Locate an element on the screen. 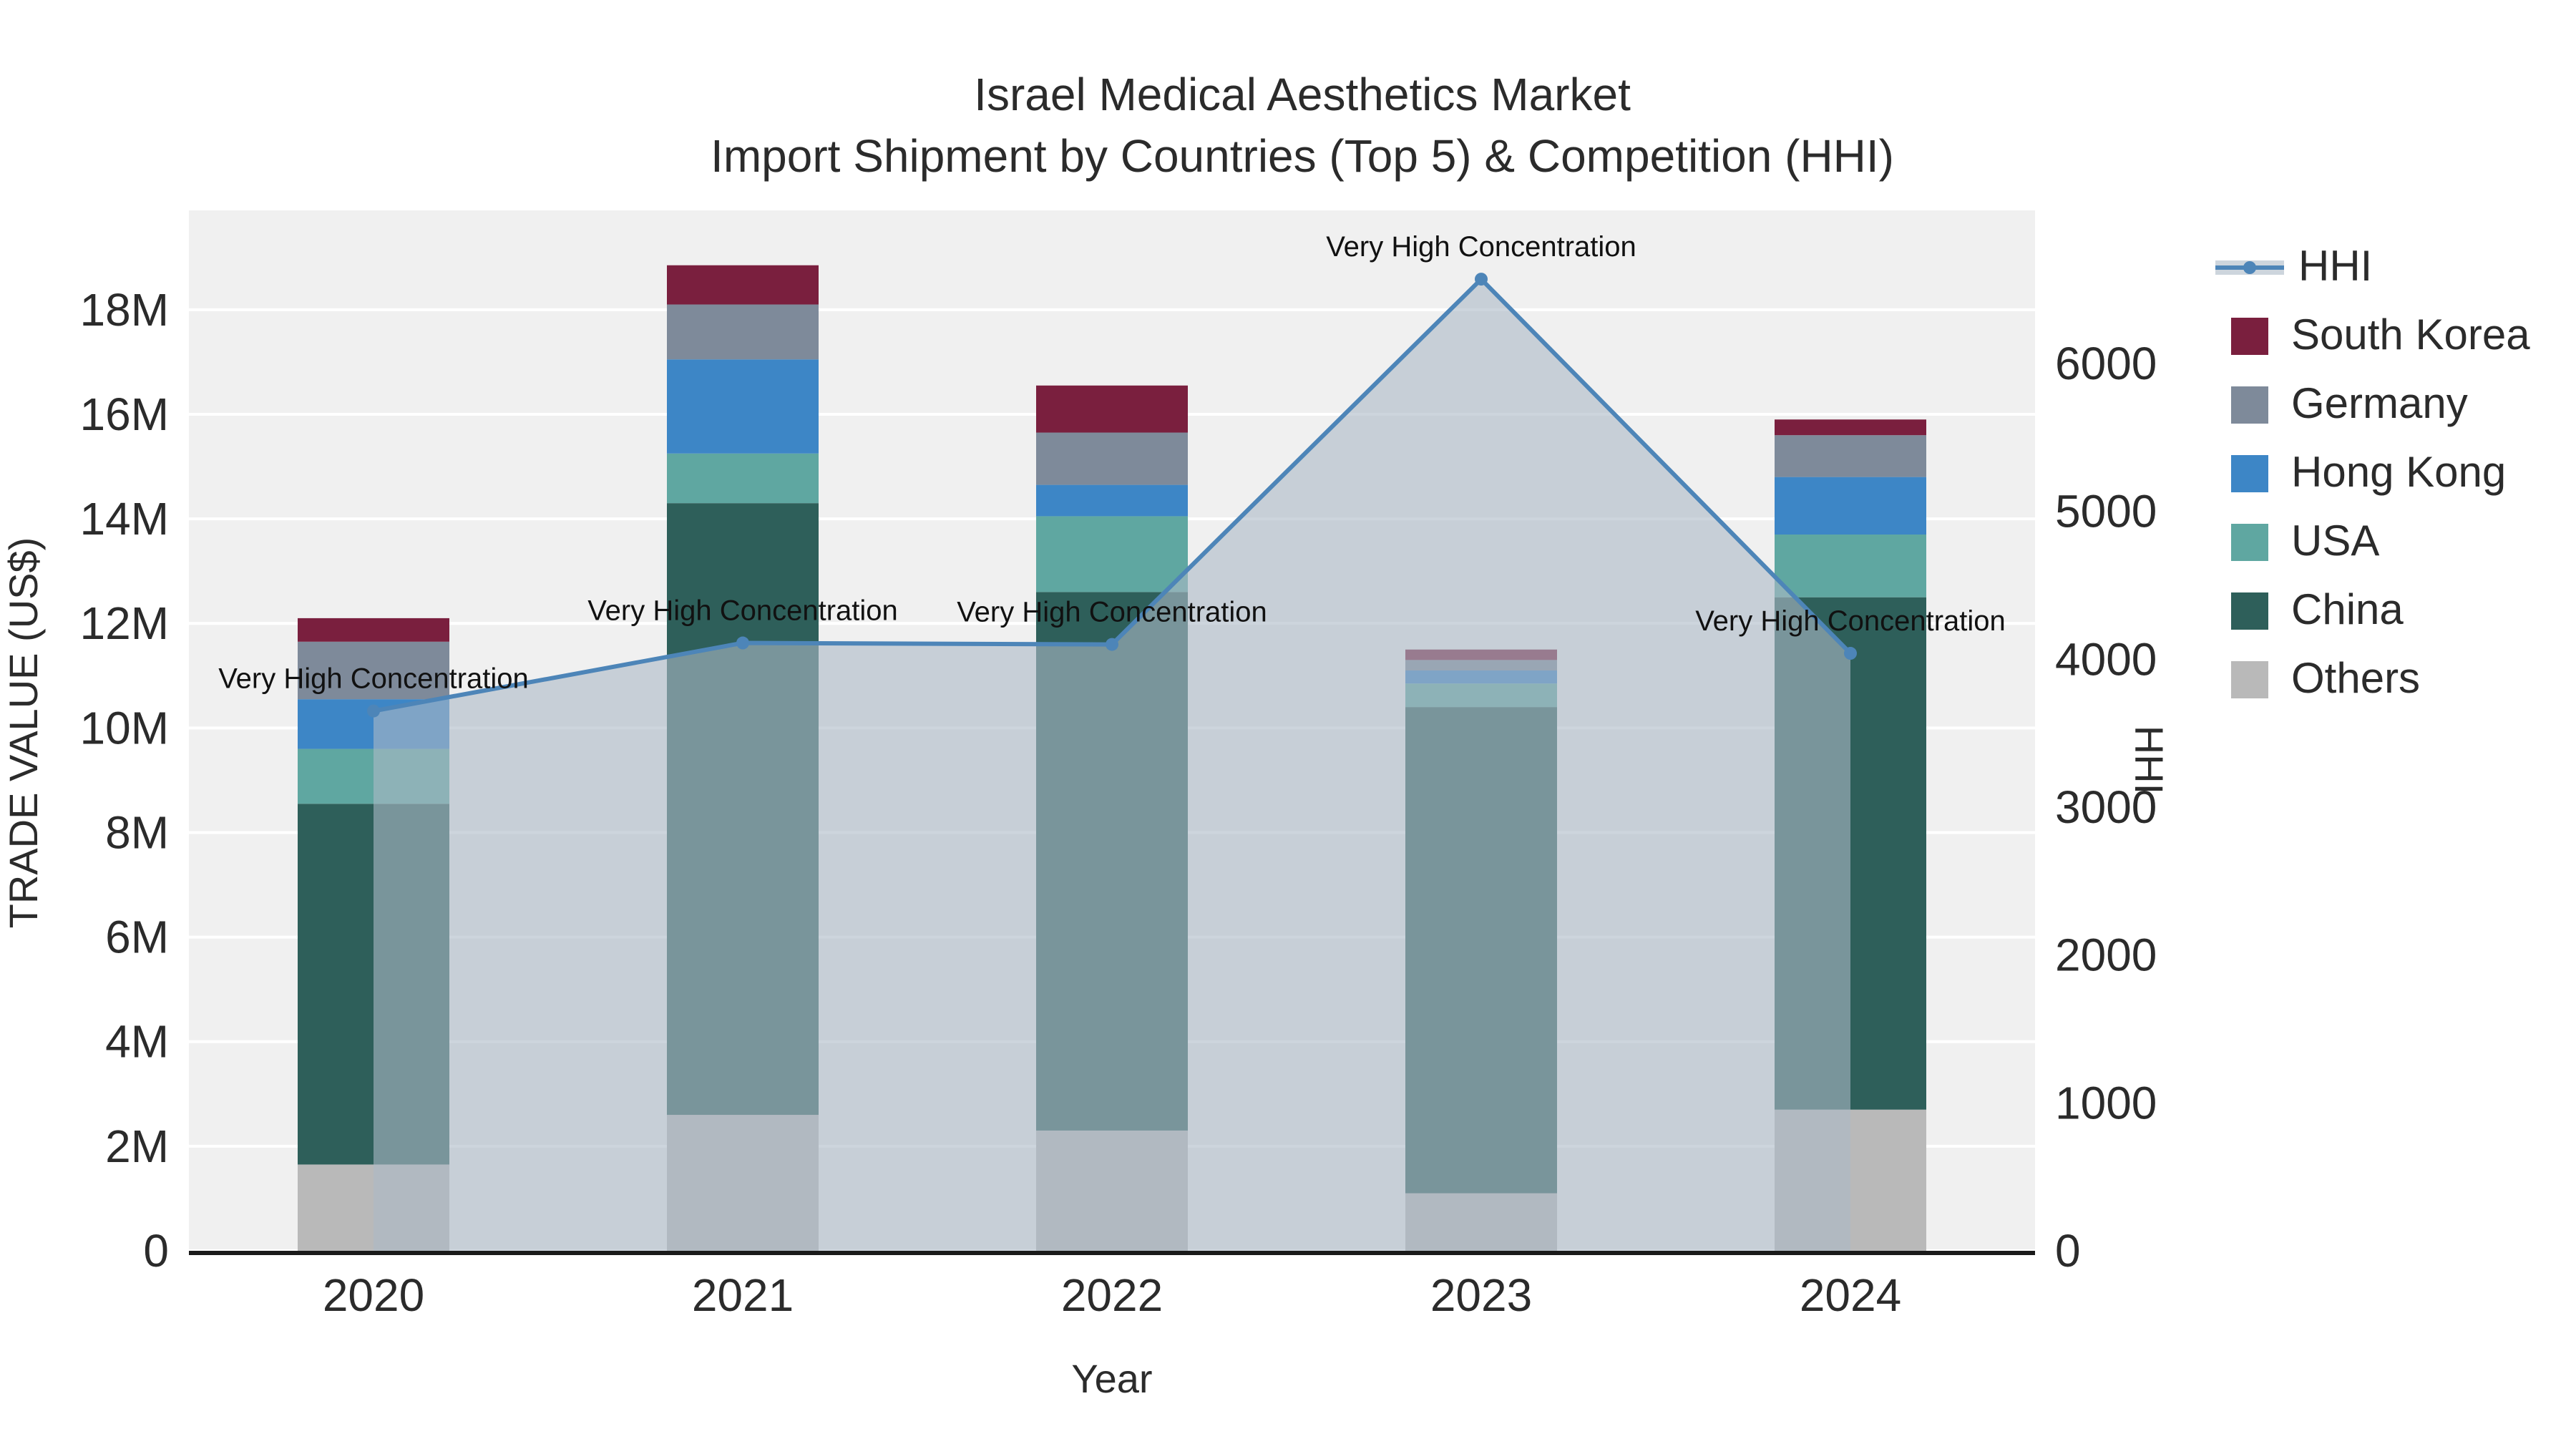 Image resolution: width=2576 pixels, height=1449 pixels. annotation-2023: Very High Concentration is located at coordinates (1481, 247).